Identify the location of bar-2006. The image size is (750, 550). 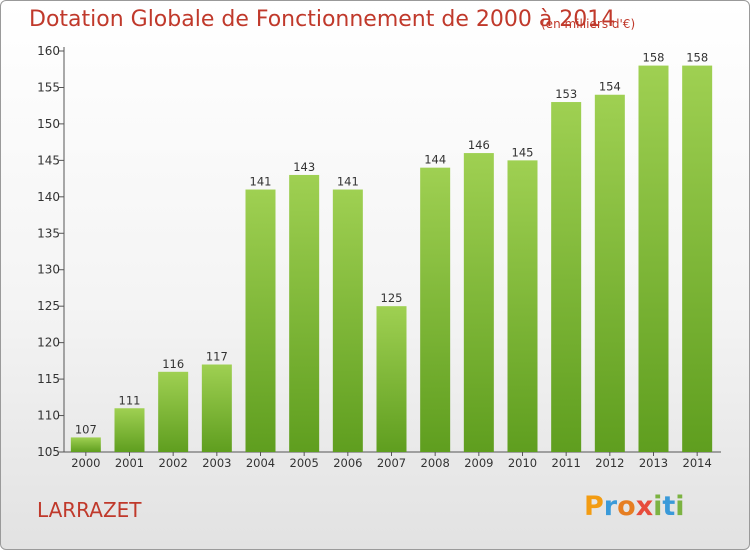
(347, 320).